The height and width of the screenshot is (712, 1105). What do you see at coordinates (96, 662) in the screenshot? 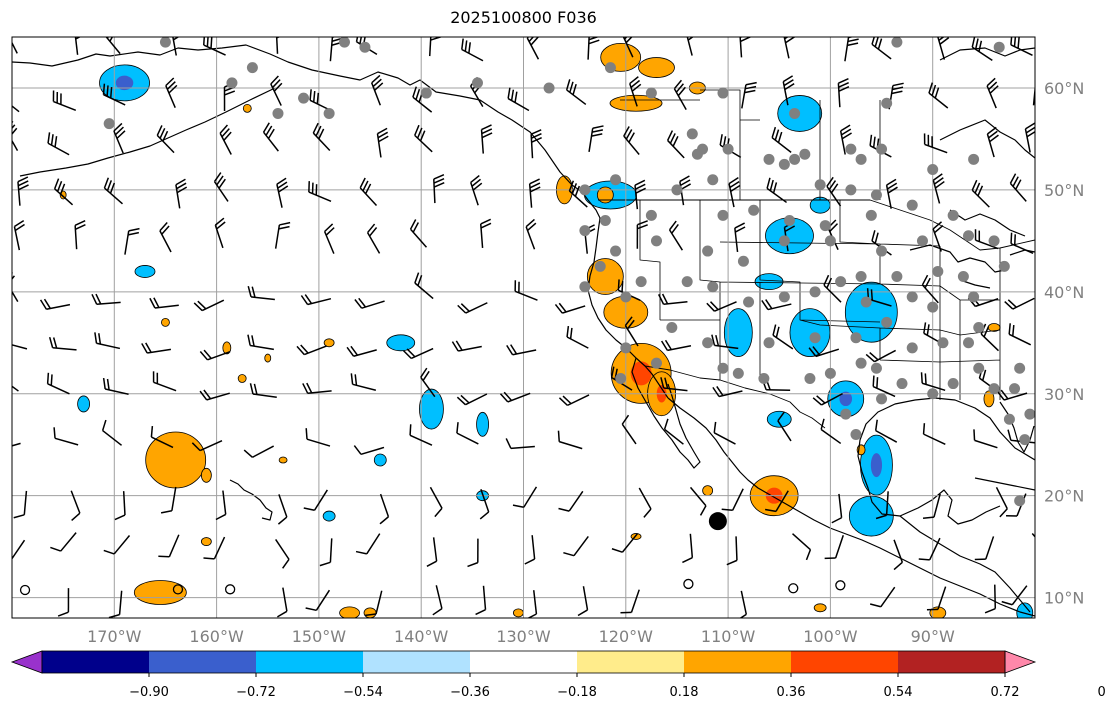
I see `colorbar-segment` at bounding box center [96, 662].